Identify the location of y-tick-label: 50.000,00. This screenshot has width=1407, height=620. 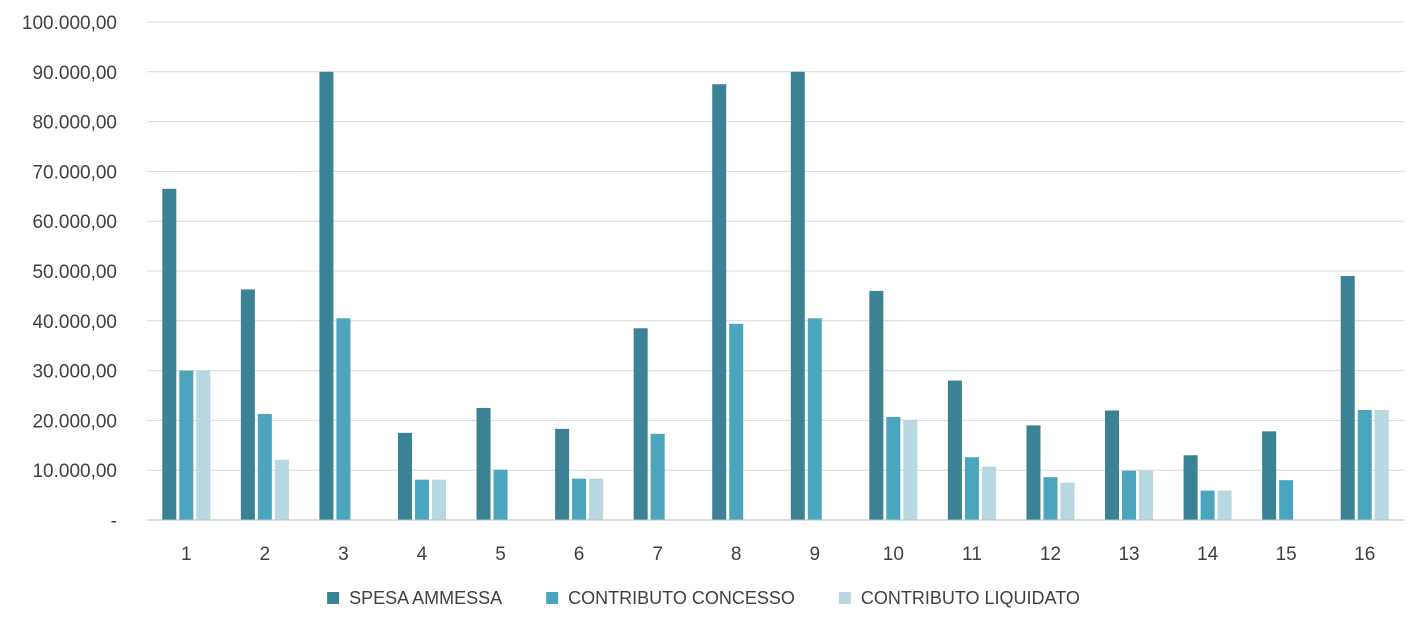
(74, 272).